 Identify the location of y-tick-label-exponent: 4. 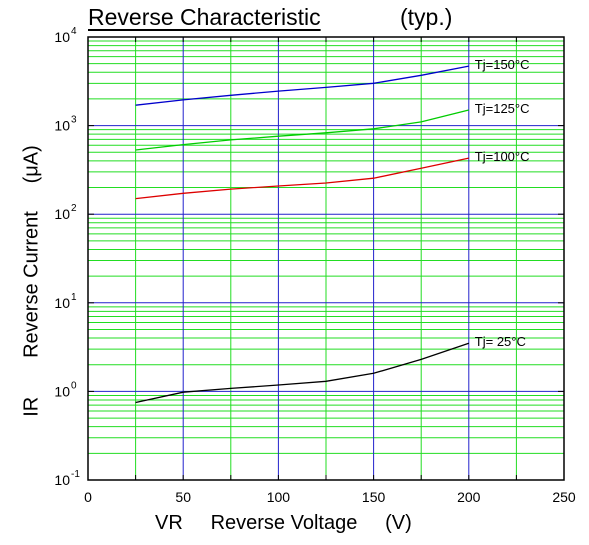
(74, 31).